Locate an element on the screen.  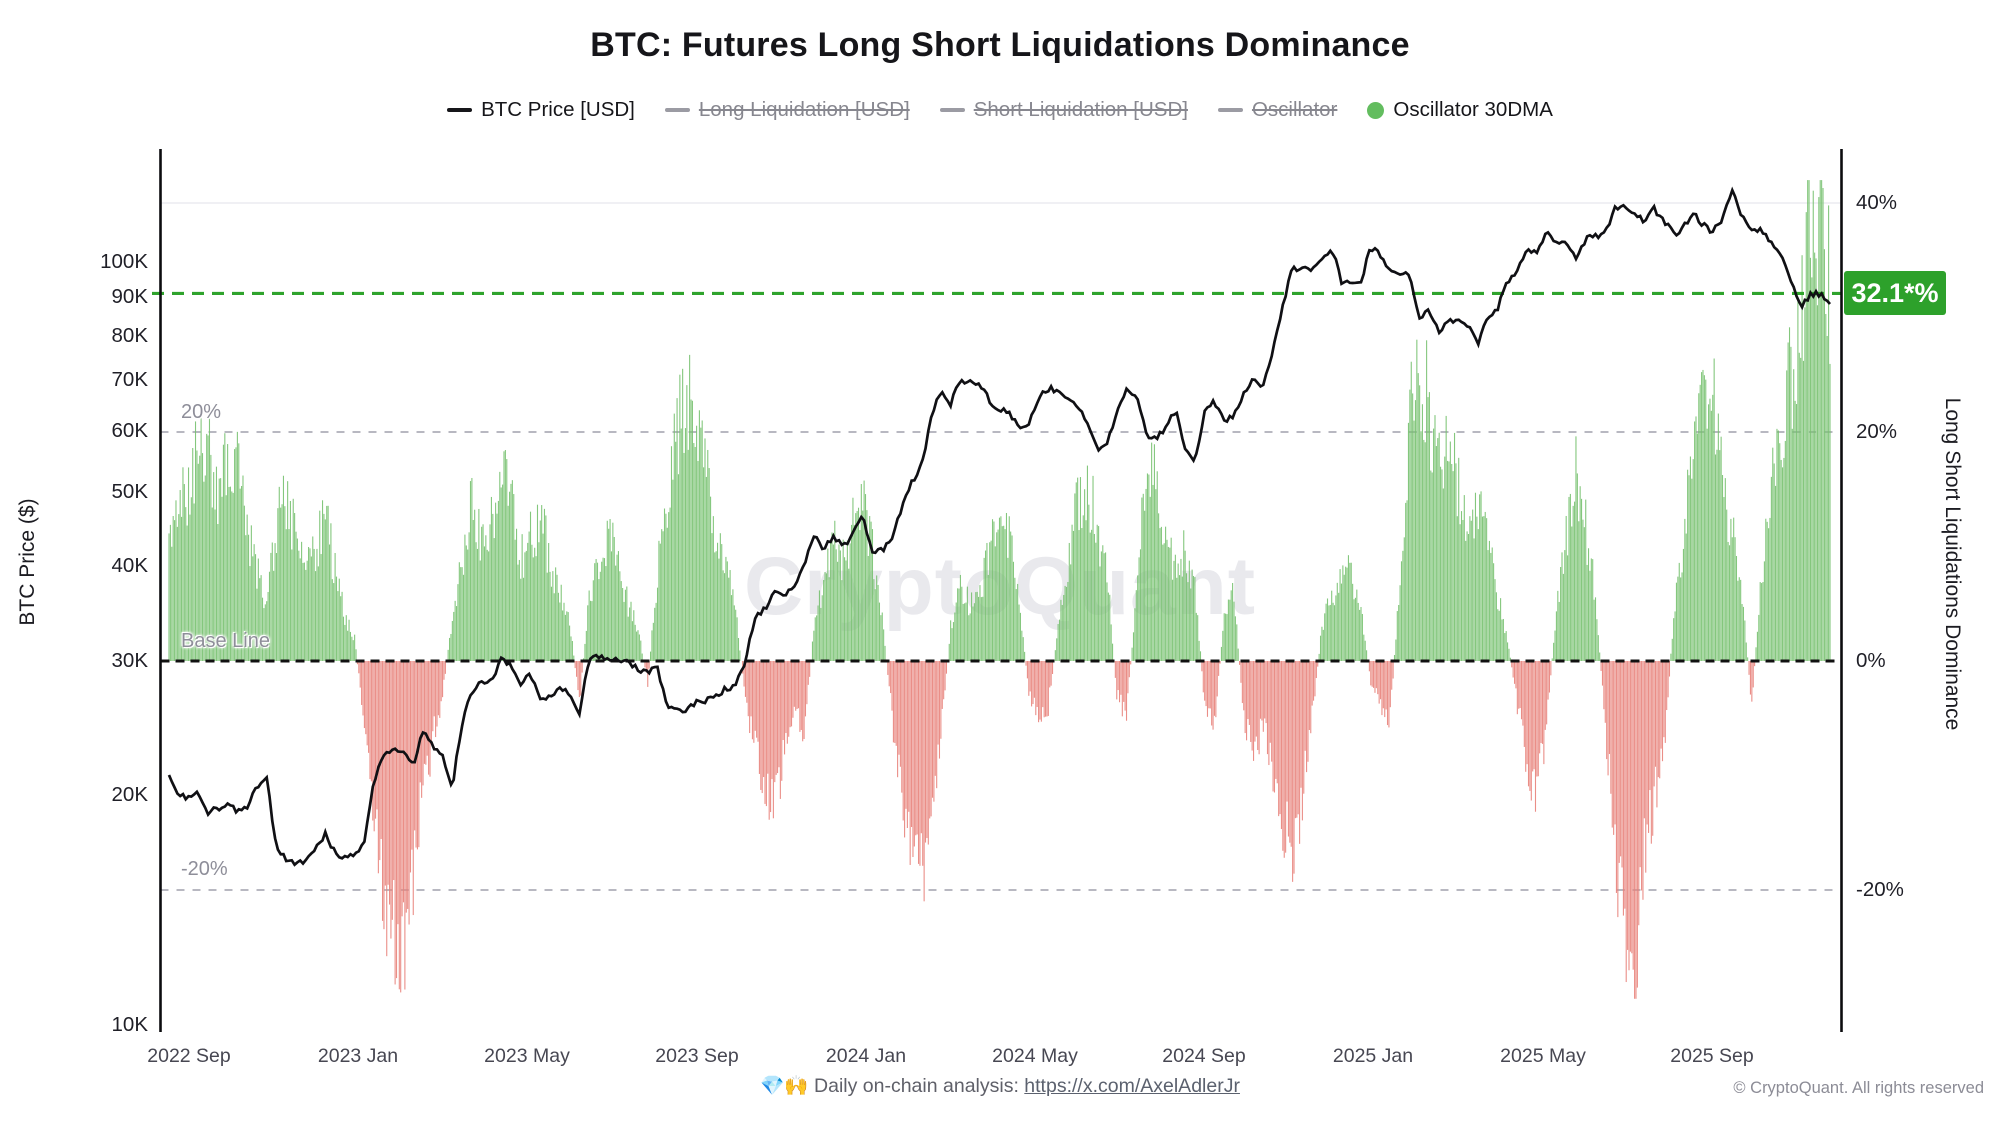
legend-item-label: Oscillator is located at coordinates (1294, 109).